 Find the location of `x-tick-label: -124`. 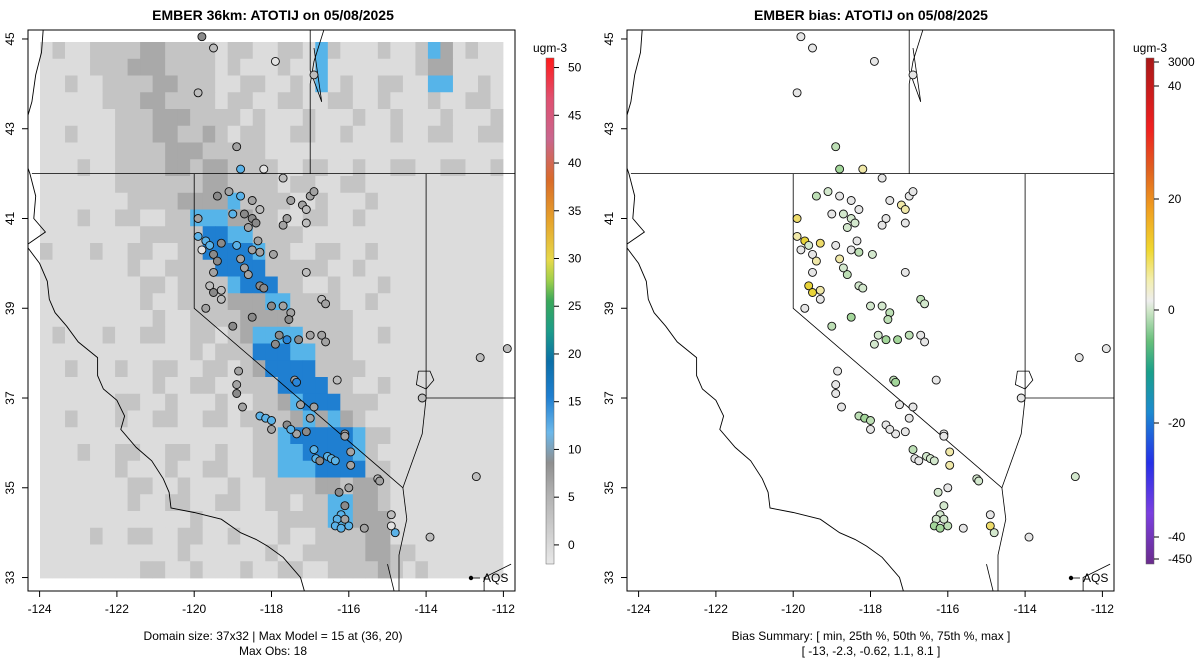

x-tick-label: -124 is located at coordinates (40, 609).